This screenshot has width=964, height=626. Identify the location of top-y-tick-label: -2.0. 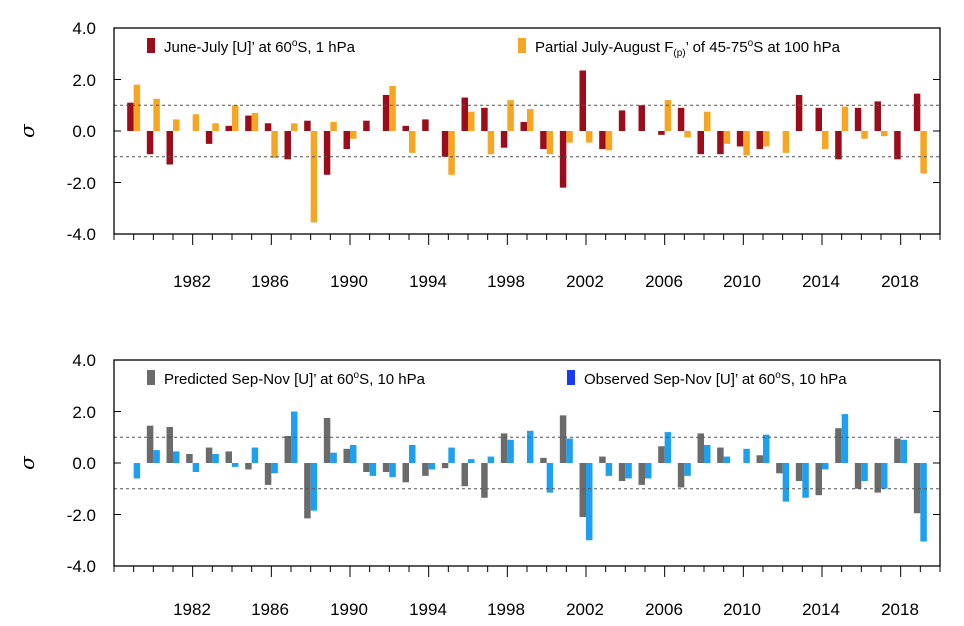
(81, 183).